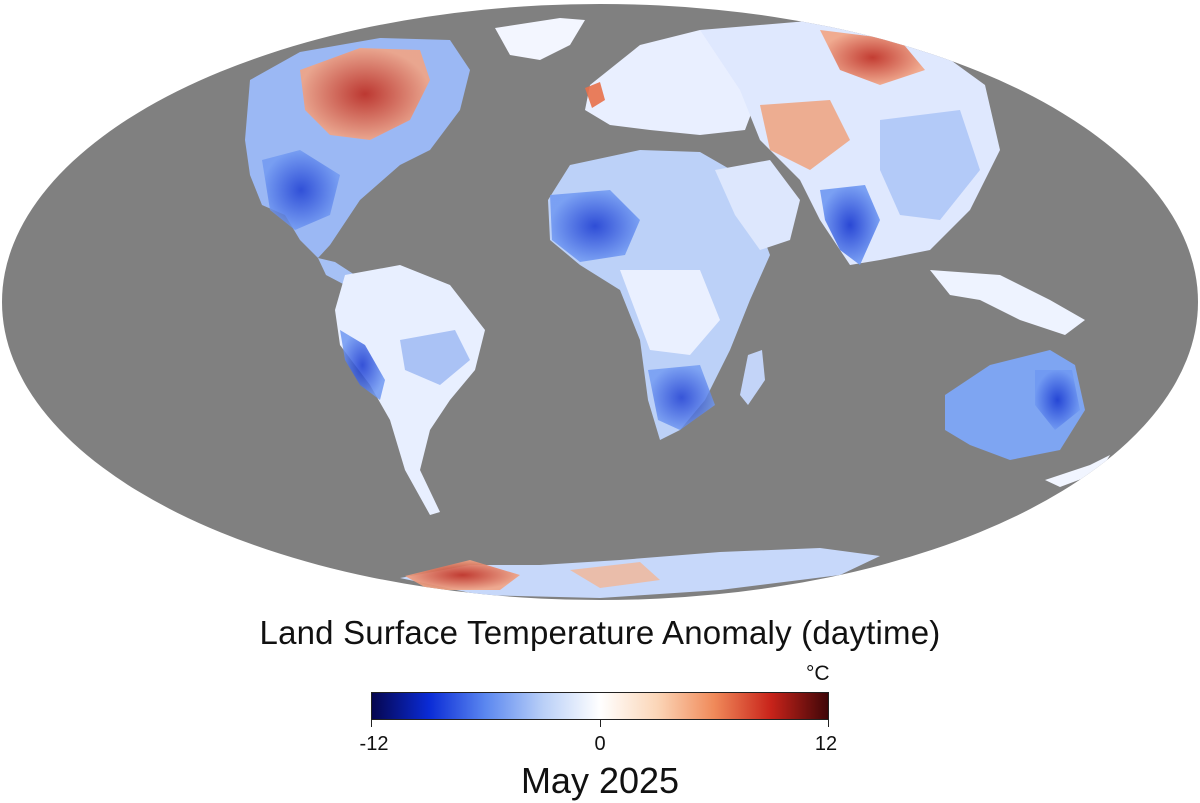 This screenshot has width=1200, height=803. I want to click on land-new-zealand, so click(1077, 471).